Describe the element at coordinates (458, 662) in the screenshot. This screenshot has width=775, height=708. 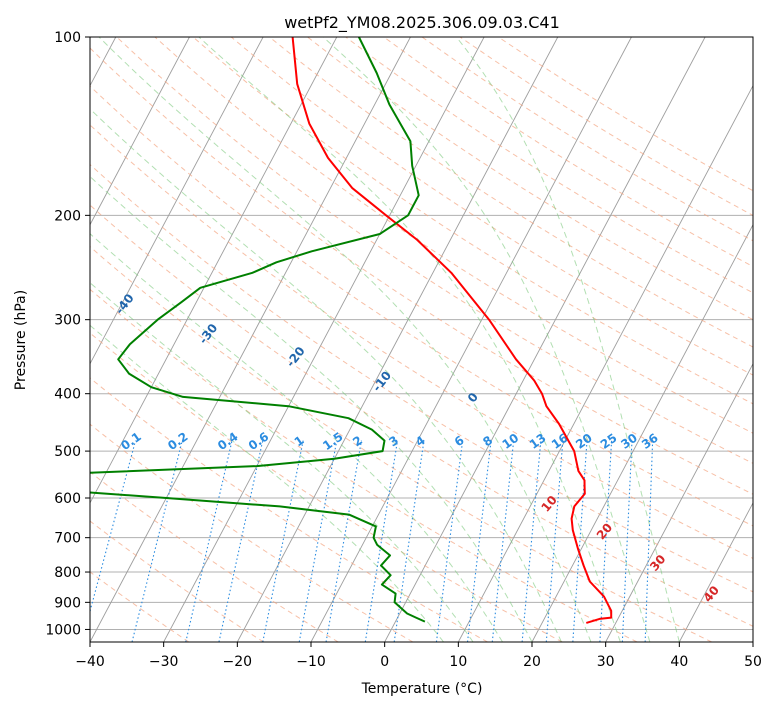
I see `x-tick-label: 10` at that location.